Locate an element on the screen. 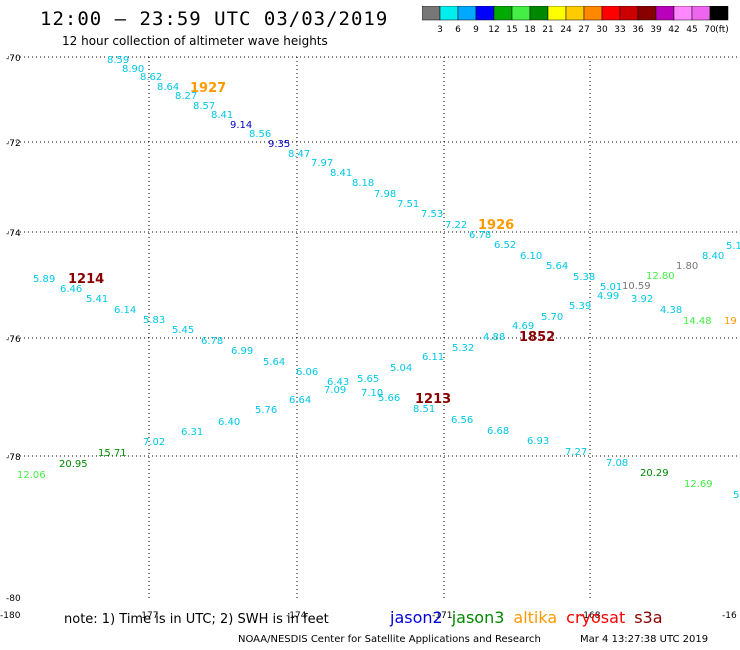 Image resolution: width=740 pixels, height=650 pixels. wave-height-value: 6.11 is located at coordinates (433, 357).